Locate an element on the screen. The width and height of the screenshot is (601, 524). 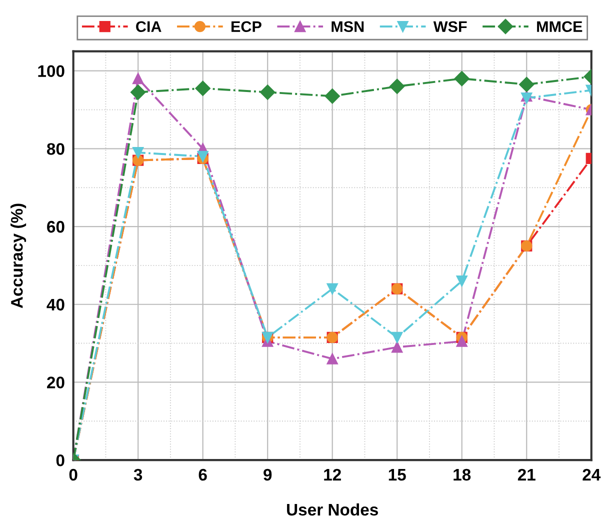
legend-label: ECP is located at coordinates (247, 26).